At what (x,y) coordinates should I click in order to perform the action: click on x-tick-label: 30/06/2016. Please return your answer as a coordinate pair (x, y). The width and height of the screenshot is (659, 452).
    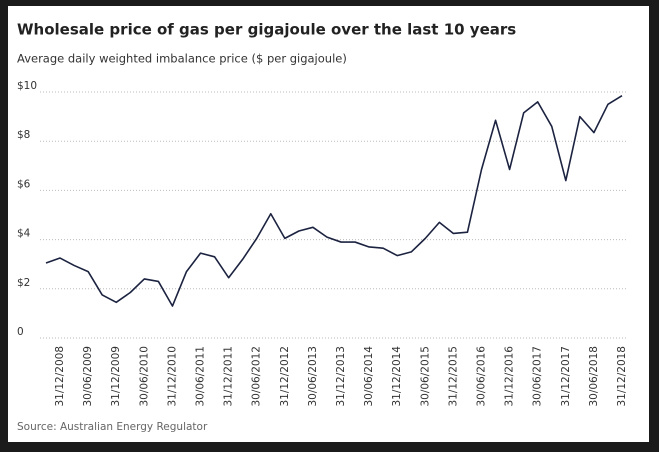
    Looking at the image, I should click on (482, 376).